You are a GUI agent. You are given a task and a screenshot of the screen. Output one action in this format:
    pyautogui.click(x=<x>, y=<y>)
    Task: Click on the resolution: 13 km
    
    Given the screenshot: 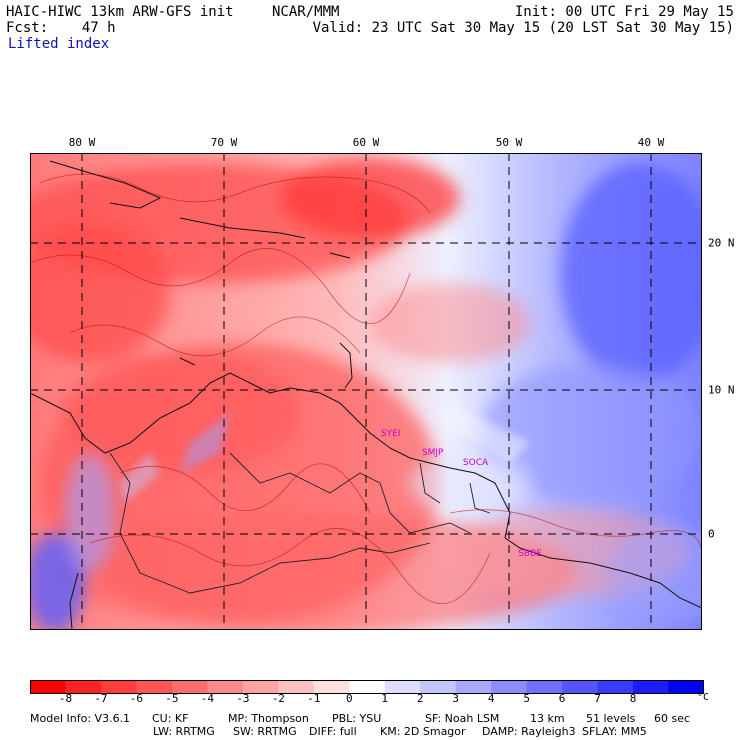 What is the action you would take?
    pyautogui.click(x=547, y=718)
    